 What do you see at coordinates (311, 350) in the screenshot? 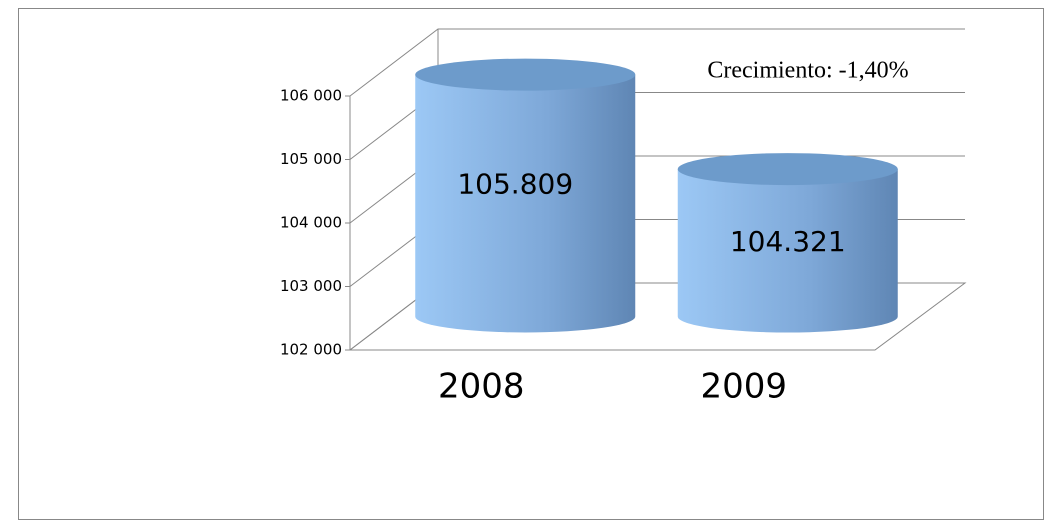
I see `y-tick-label: 102 000` at bounding box center [311, 350].